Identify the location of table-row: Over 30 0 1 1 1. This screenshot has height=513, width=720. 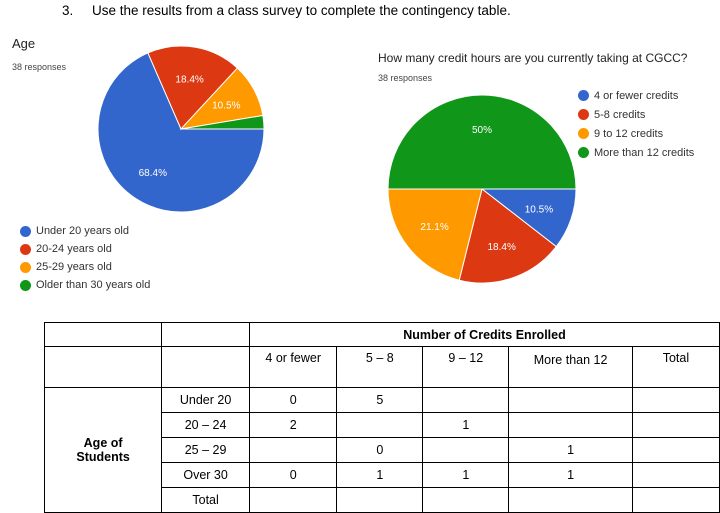
(382, 475).